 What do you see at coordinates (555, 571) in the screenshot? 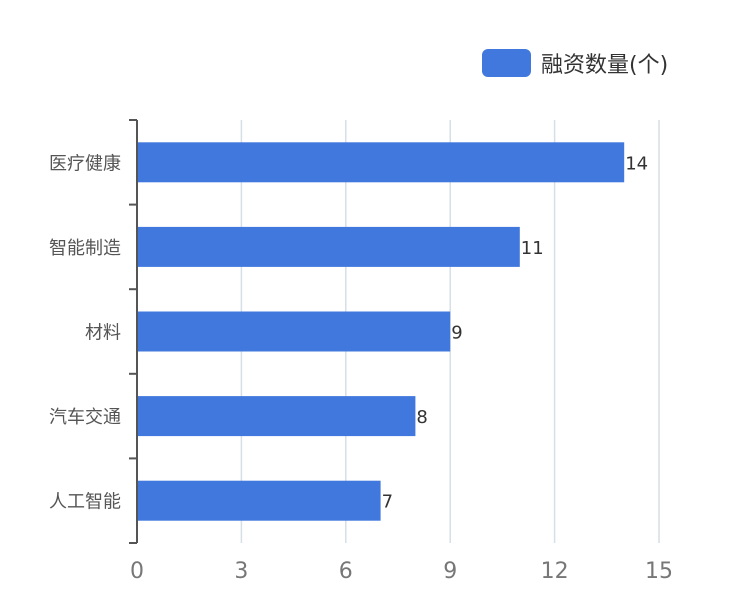
I see `x-tick-label-4: 12` at bounding box center [555, 571].